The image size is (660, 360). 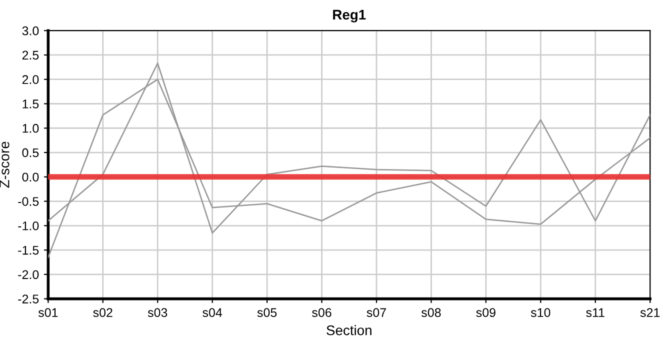 I want to click on x-tick-label: s02, so click(x=102, y=313).